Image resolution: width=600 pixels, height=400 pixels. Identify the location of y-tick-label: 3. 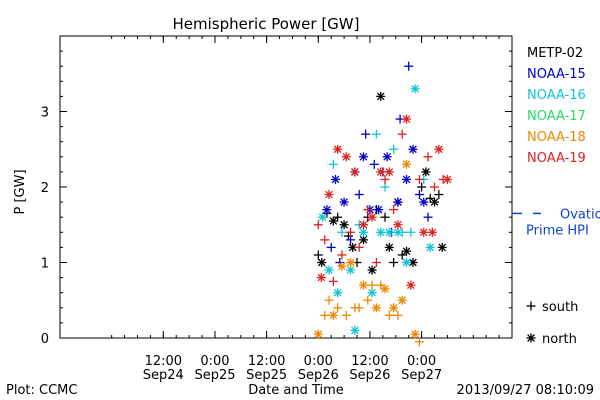
(45, 113).